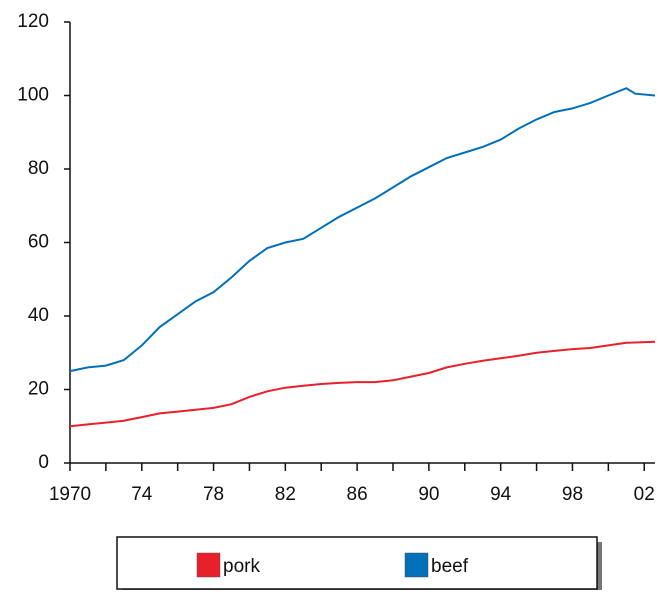  I want to click on y-tick-label: 120, so click(33, 21).